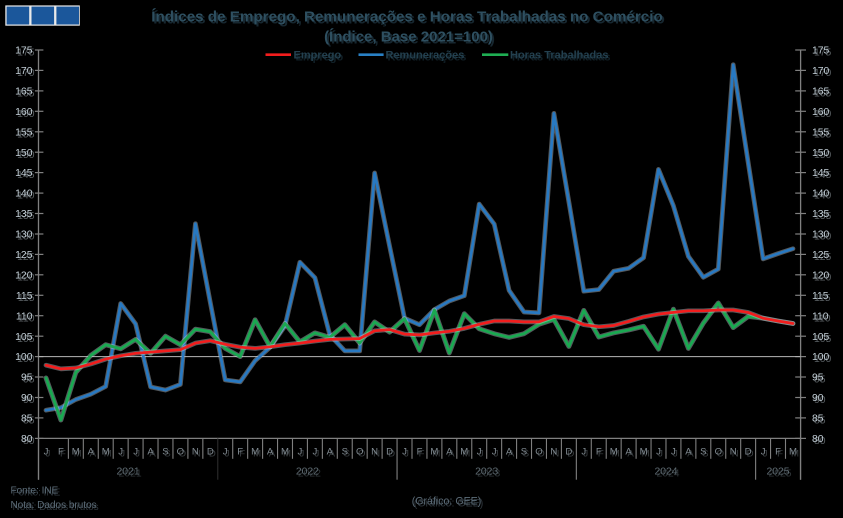 This screenshot has width=843, height=518. Describe the element at coordinates (128, 471) in the screenshot. I see `svg-text: 2021` at that location.